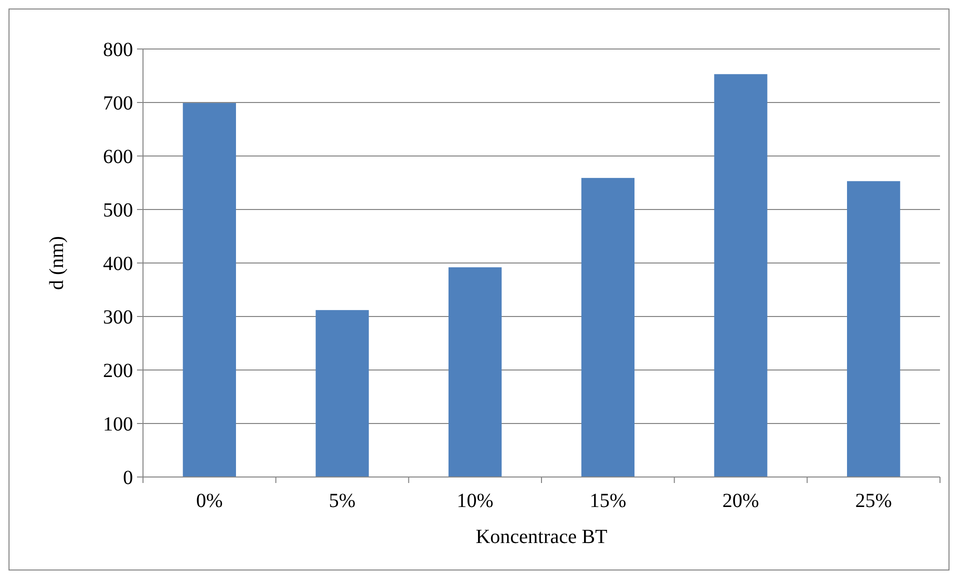  What do you see at coordinates (118, 317) in the screenshot?
I see `y-tick-label: 300` at bounding box center [118, 317].